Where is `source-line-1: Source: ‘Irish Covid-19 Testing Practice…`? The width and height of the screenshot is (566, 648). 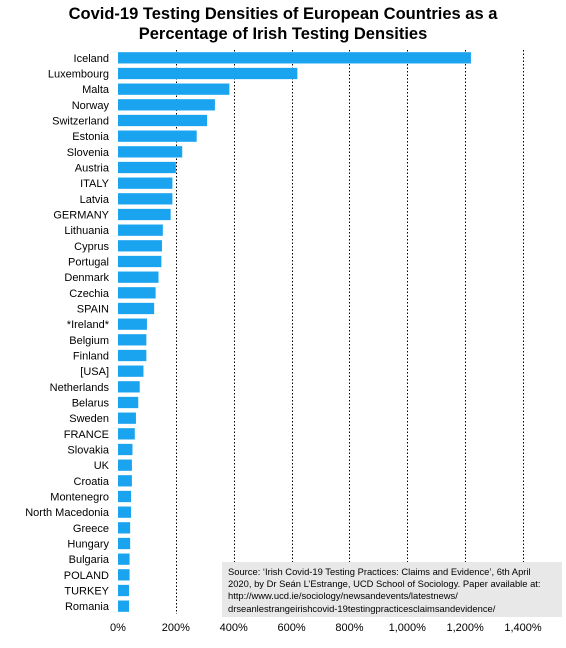 source-line-1: Source: ‘Irish Covid-19 Testing Practice… is located at coordinates (379, 571).